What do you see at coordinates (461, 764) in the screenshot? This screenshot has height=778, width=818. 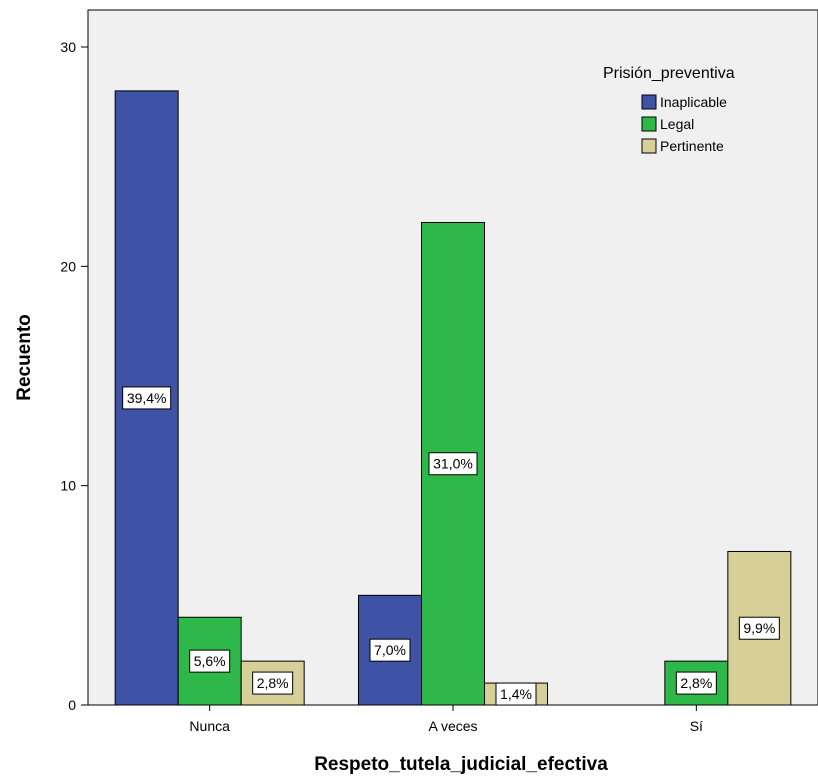 I see `x-axis-title: Respeto_tutela_judicial_efectiva` at bounding box center [461, 764].